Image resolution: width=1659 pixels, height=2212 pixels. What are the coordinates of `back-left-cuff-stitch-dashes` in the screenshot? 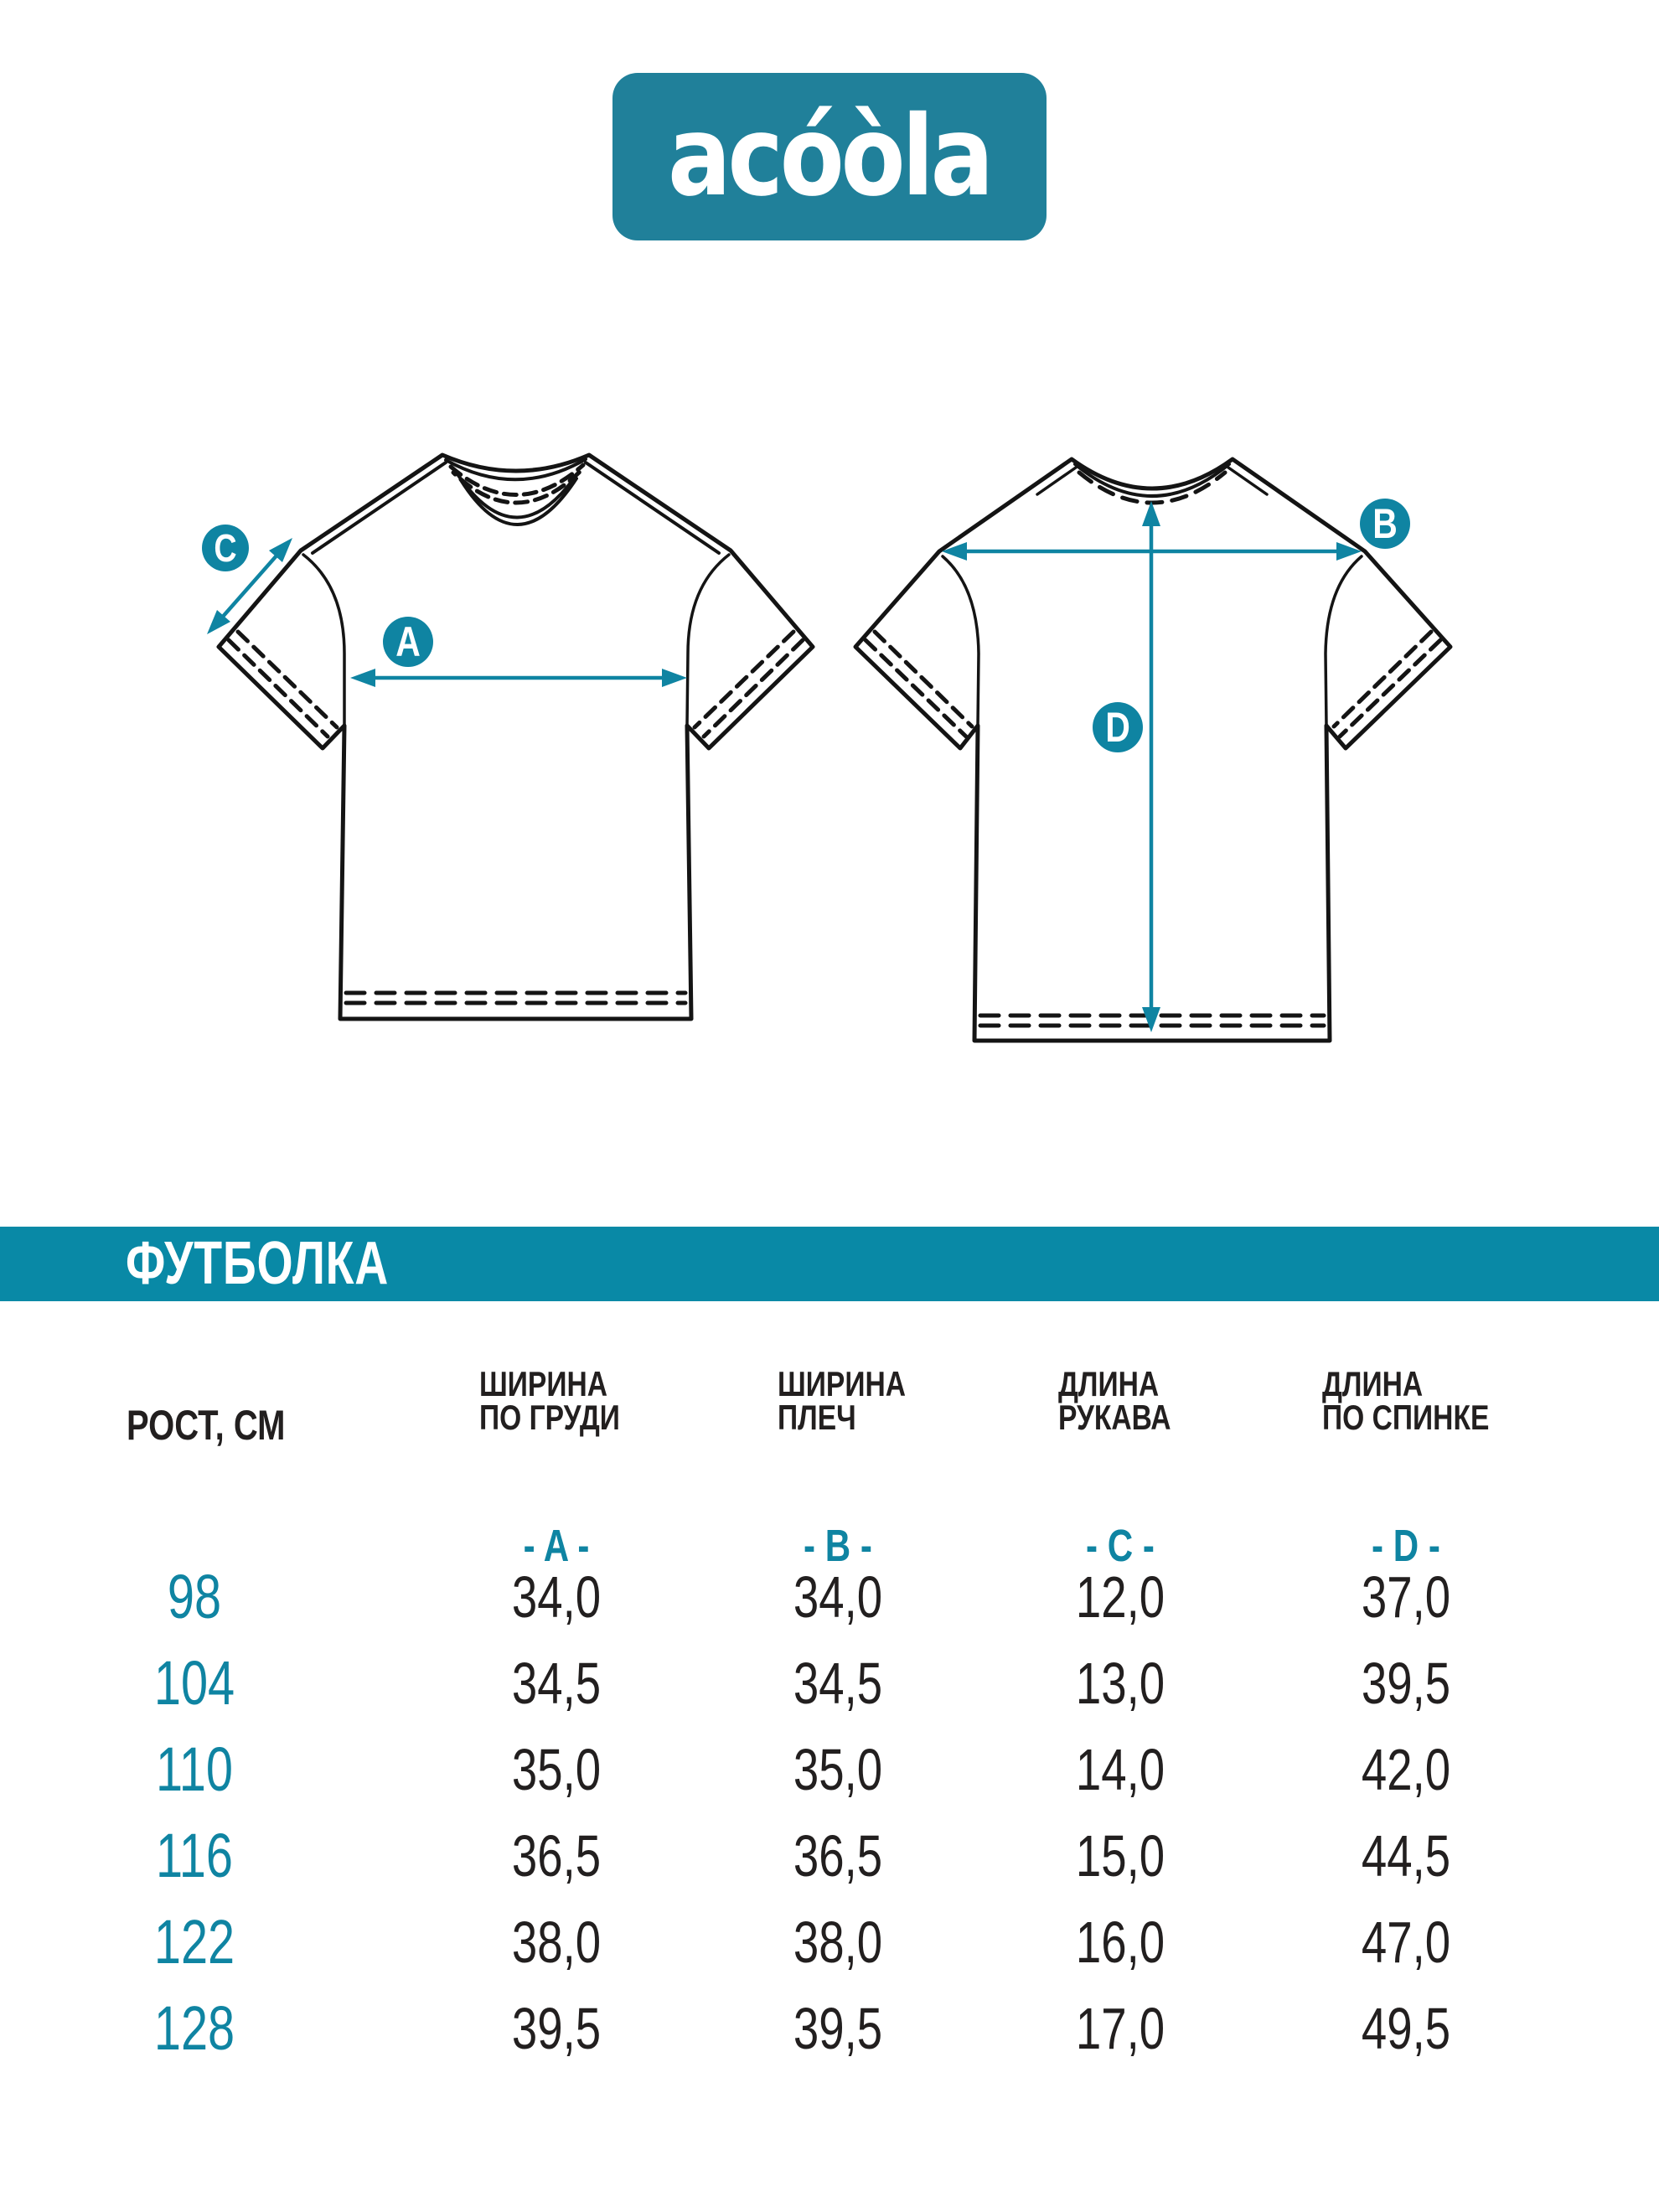 It's located at (918, 684).